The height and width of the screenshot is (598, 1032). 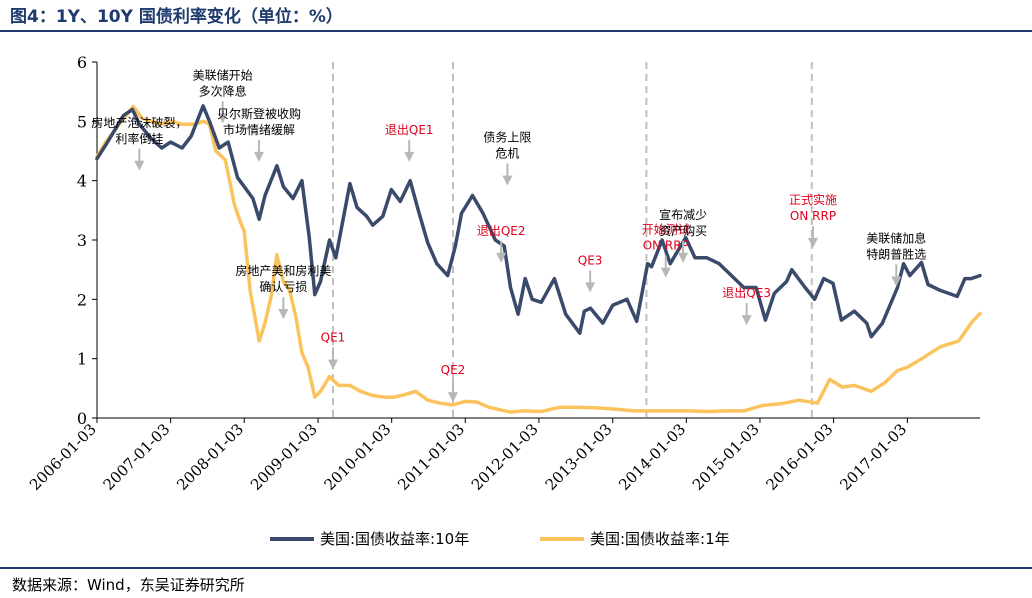 I want to click on legend-item-10y: 美国:国债收益率:10年, so click(x=369, y=538).